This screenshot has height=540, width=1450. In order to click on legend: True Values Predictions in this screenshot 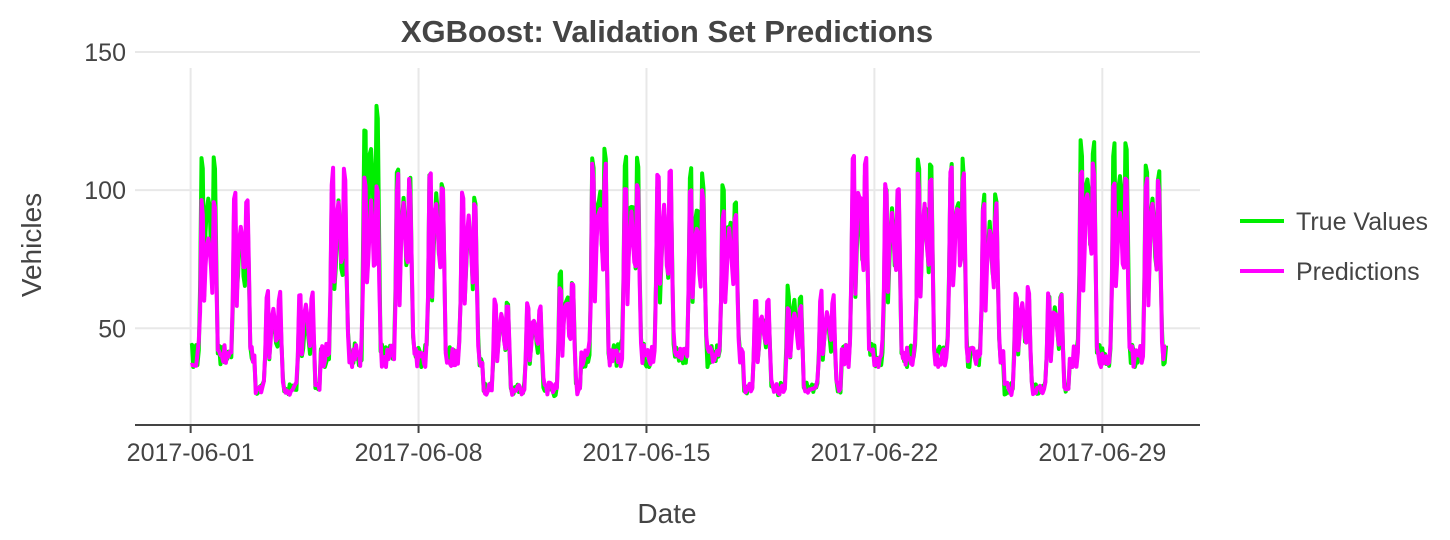, I will do `click(1334, 247)`.